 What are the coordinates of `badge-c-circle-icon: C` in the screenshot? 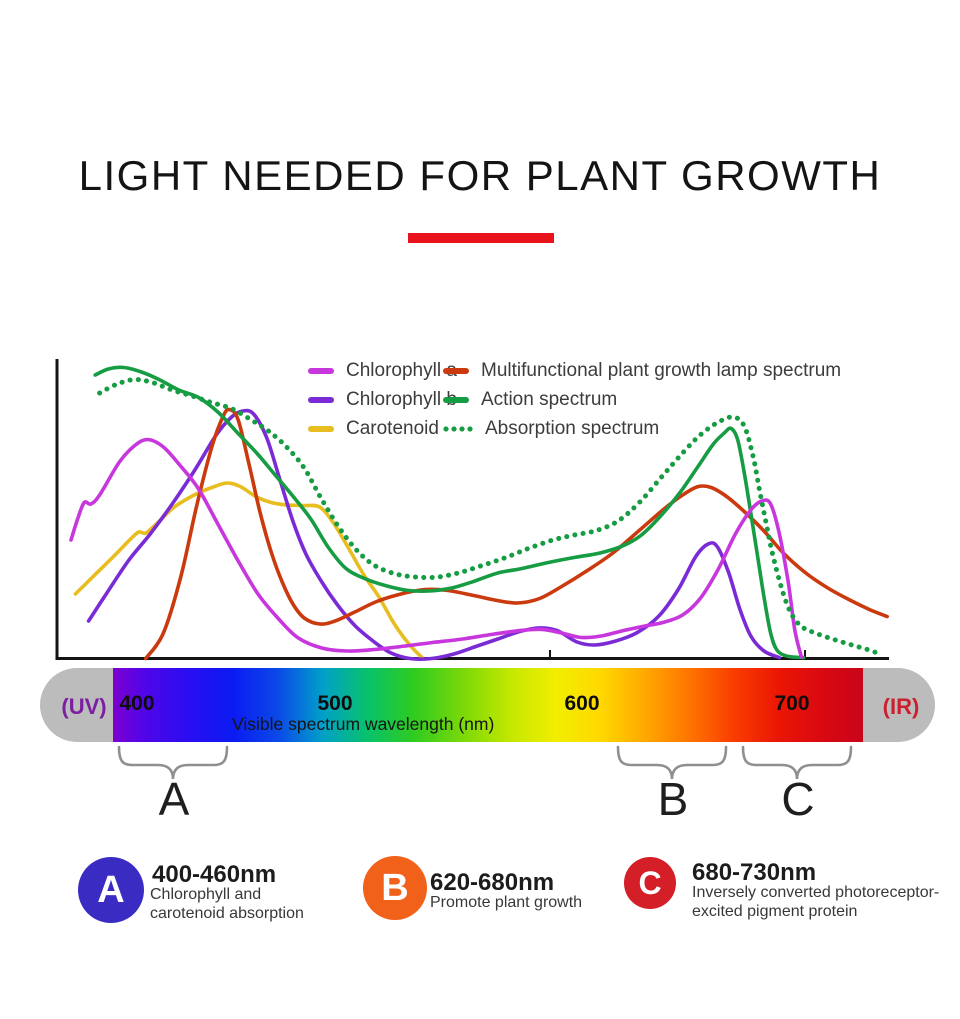 It's located at (650, 883).